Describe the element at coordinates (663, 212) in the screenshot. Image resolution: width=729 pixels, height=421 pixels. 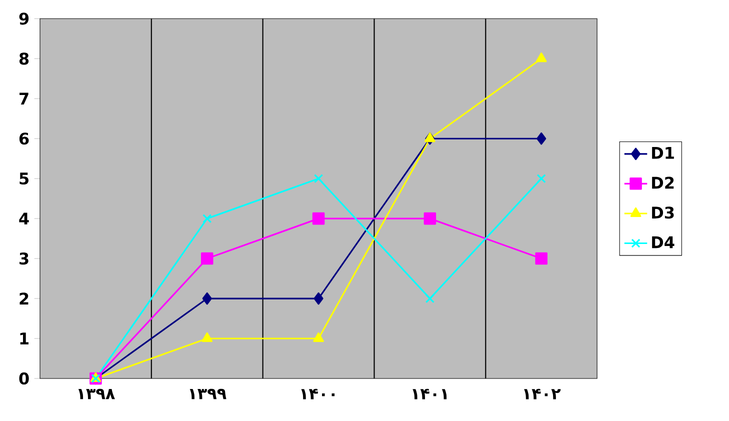
I see `legend-label: D3` at that location.